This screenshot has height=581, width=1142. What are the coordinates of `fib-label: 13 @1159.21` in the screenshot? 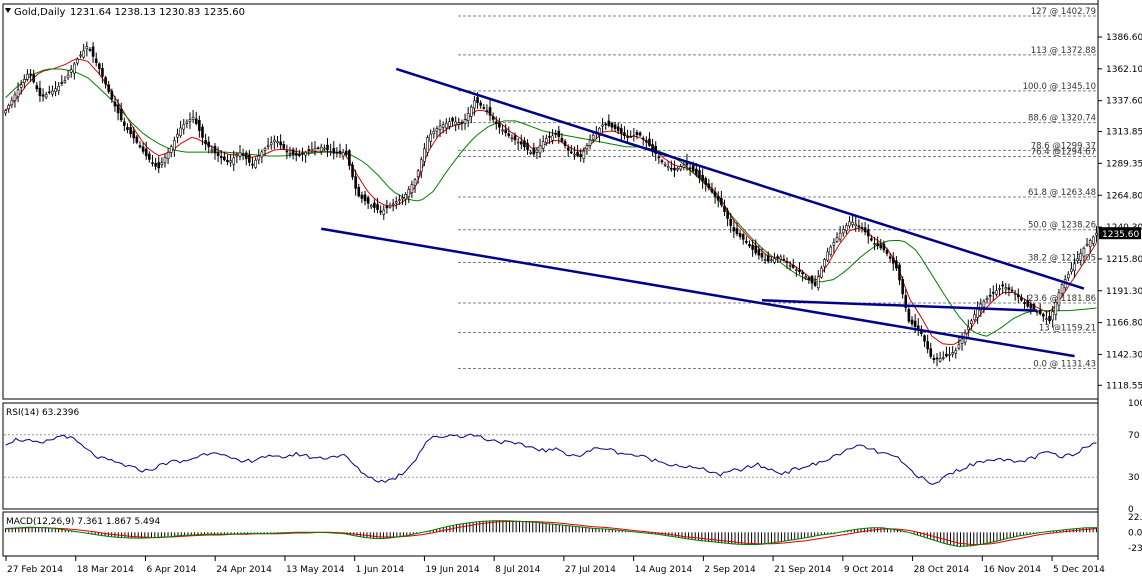 It's located at (1067, 328).